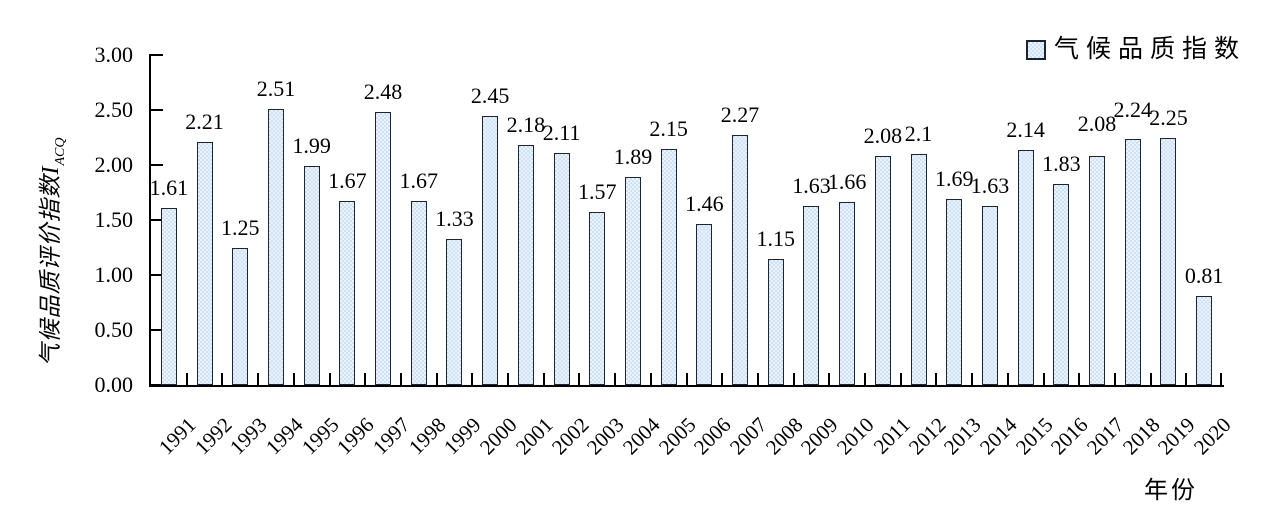 This screenshot has width=1271, height=512. I want to click on y-axis-title: 气候品质评价指数IACQ, so click(50, 252).